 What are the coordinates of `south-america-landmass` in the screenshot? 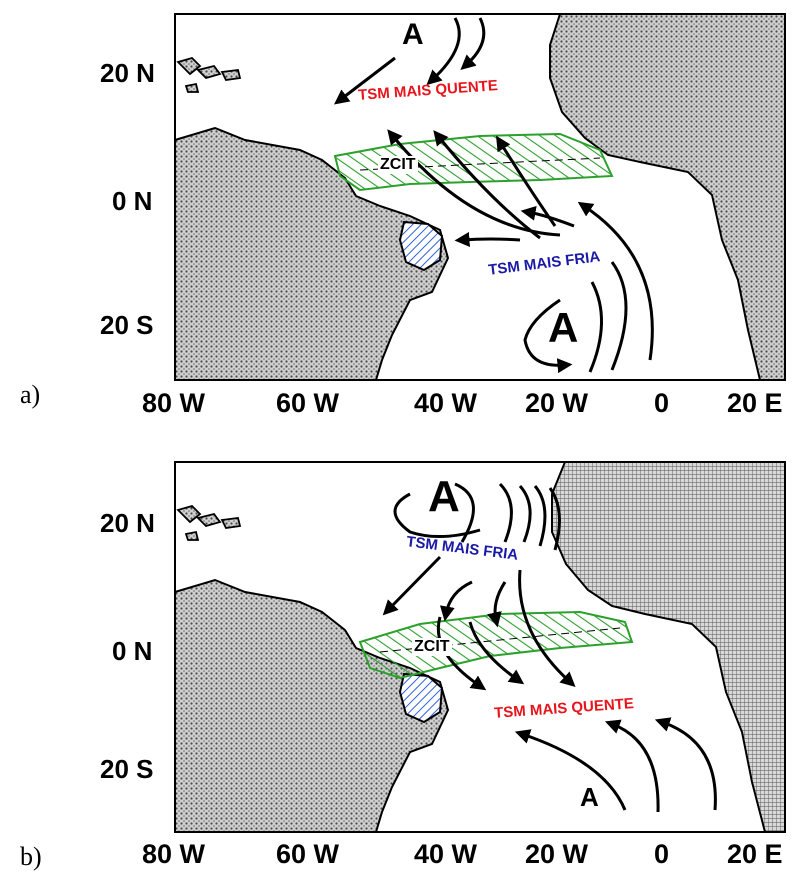 It's located at (312, 253).